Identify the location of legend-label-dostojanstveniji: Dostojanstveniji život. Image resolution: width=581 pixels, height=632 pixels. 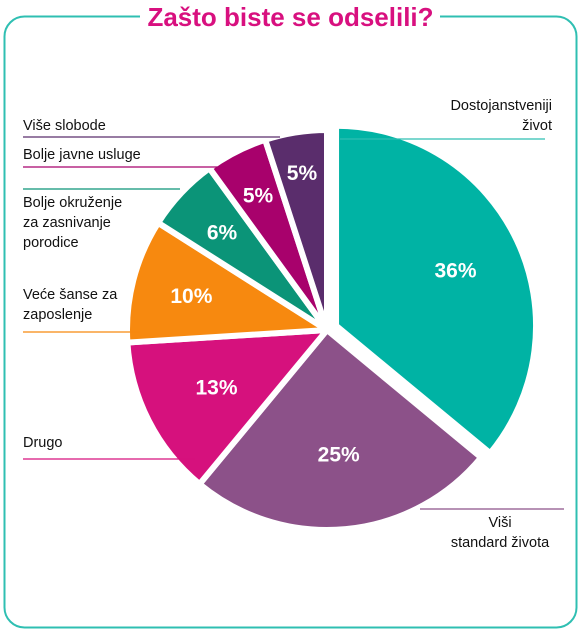
(476, 116).